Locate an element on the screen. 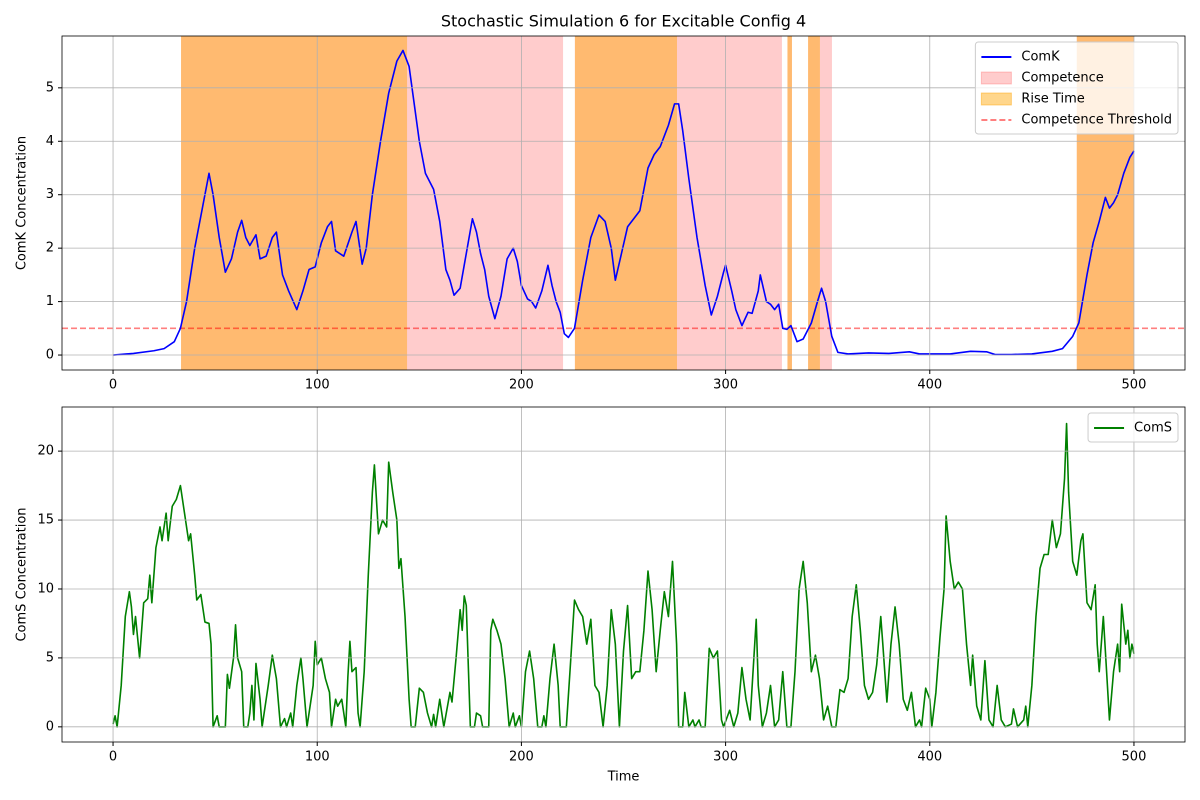 The image size is (1200, 800). legend-label: Rise Time is located at coordinates (1052, 99).